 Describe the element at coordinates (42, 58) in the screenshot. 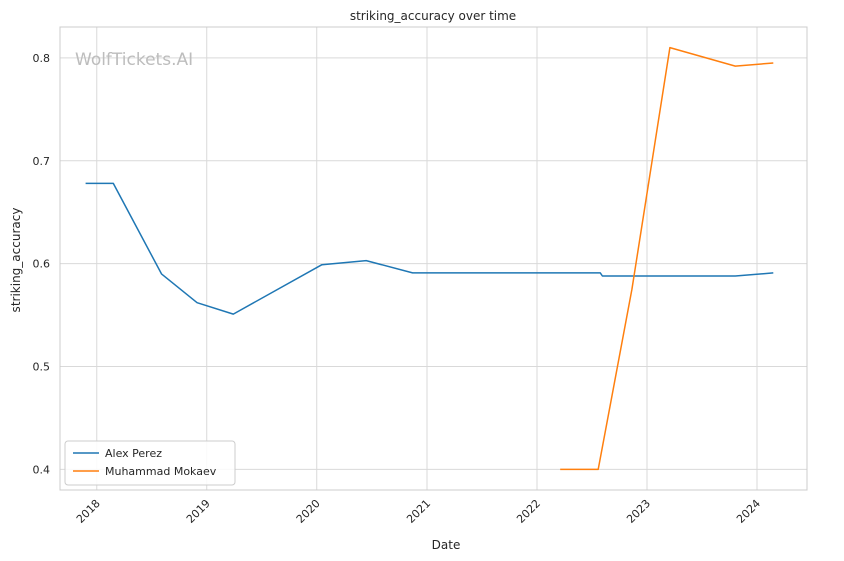

I see `y-tick-label: 0.8` at that location.